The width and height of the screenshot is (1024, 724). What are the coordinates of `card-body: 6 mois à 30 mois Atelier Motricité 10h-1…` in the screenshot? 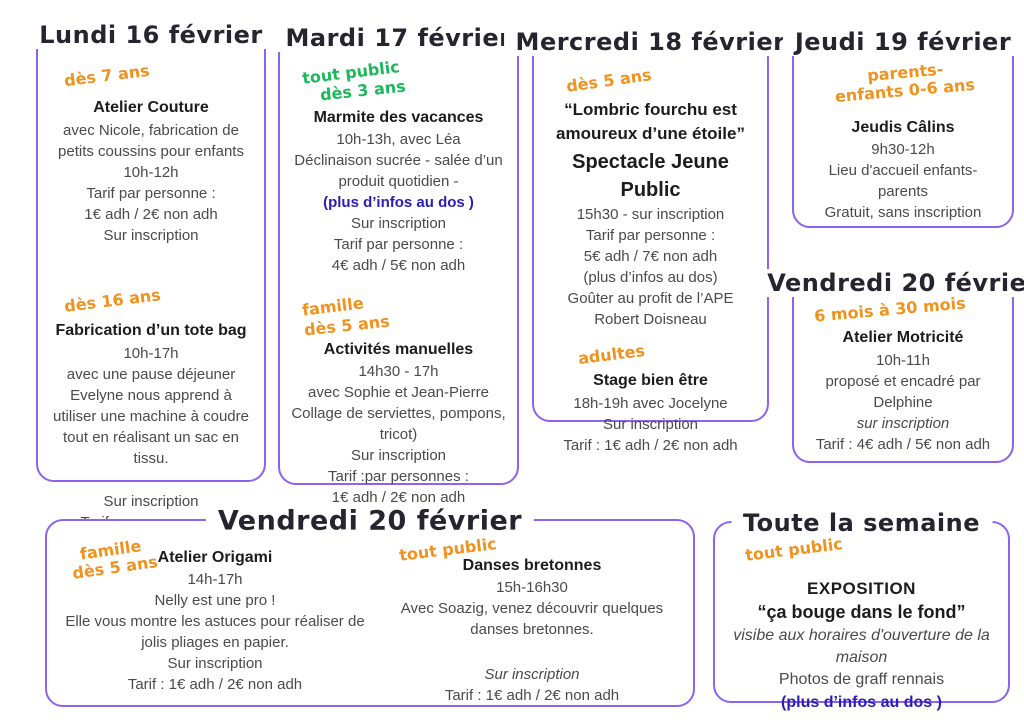 It's located at (903, 374).